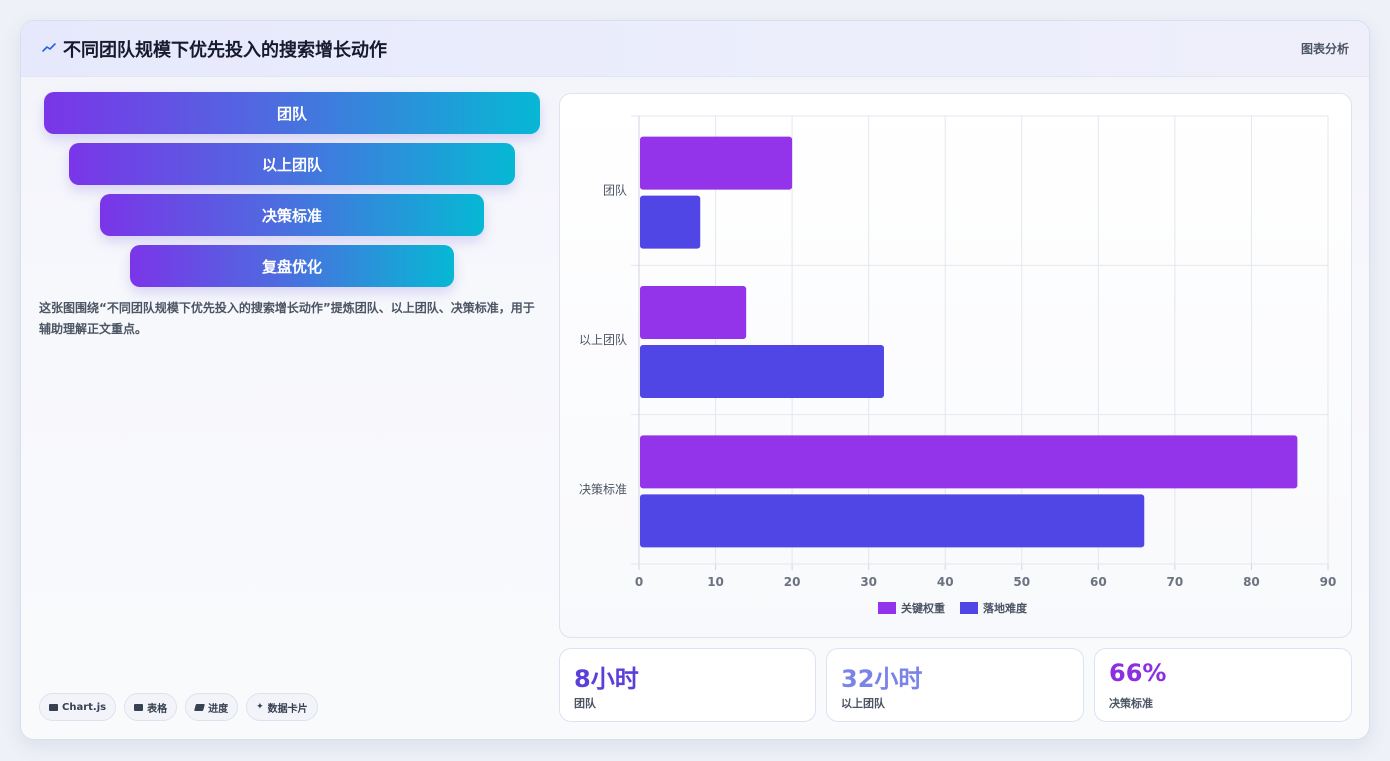 The height and width of the screenshot is (761, 1390). Describe the element at coordinates (1021, 582) in the screenshot. I see `x-tick-label: 50` at that location.